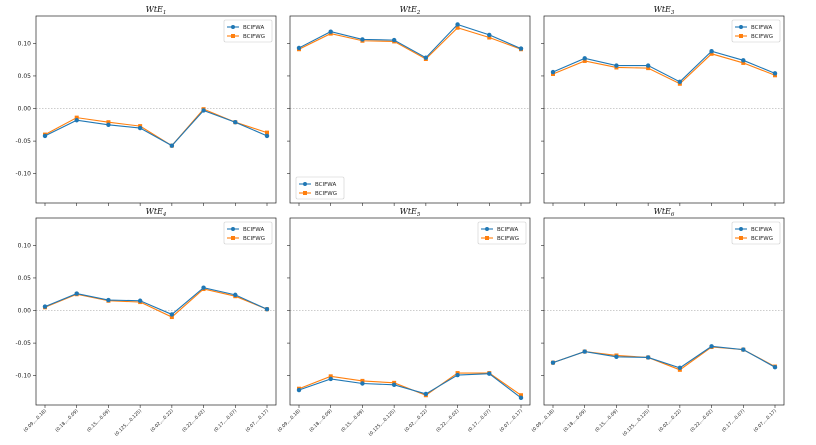 The width and height of the screenshot is (816, 445). What do you see at coordinates (99, 421) in the screenshot?
I see `x-tick-label: (0.15,...0.09)` at bounding box center [99, 421].